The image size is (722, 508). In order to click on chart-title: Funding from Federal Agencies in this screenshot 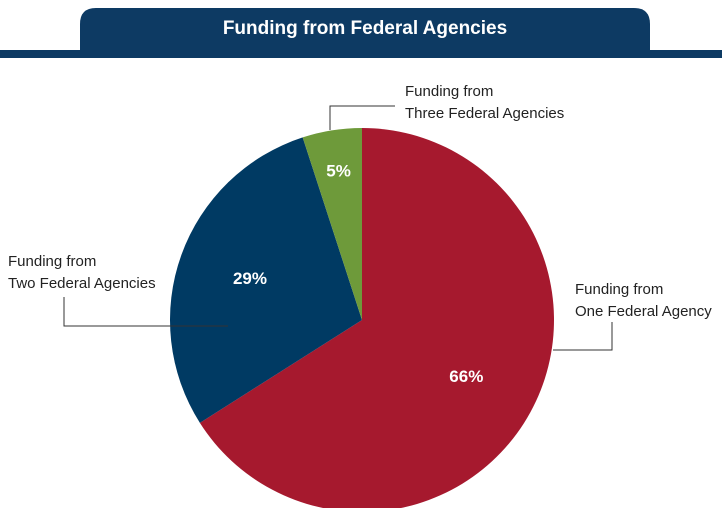, I will do `click(365, 28)`.